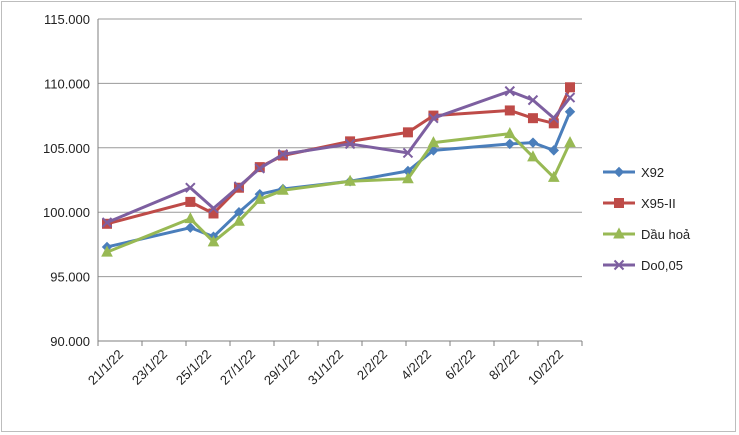 The height and width of the screenshot is (435, 739). What do you see at coordinates (66, 148) in the screenshot?
I see `y-tick-label: 105.000` at bounding box center [66, 148].